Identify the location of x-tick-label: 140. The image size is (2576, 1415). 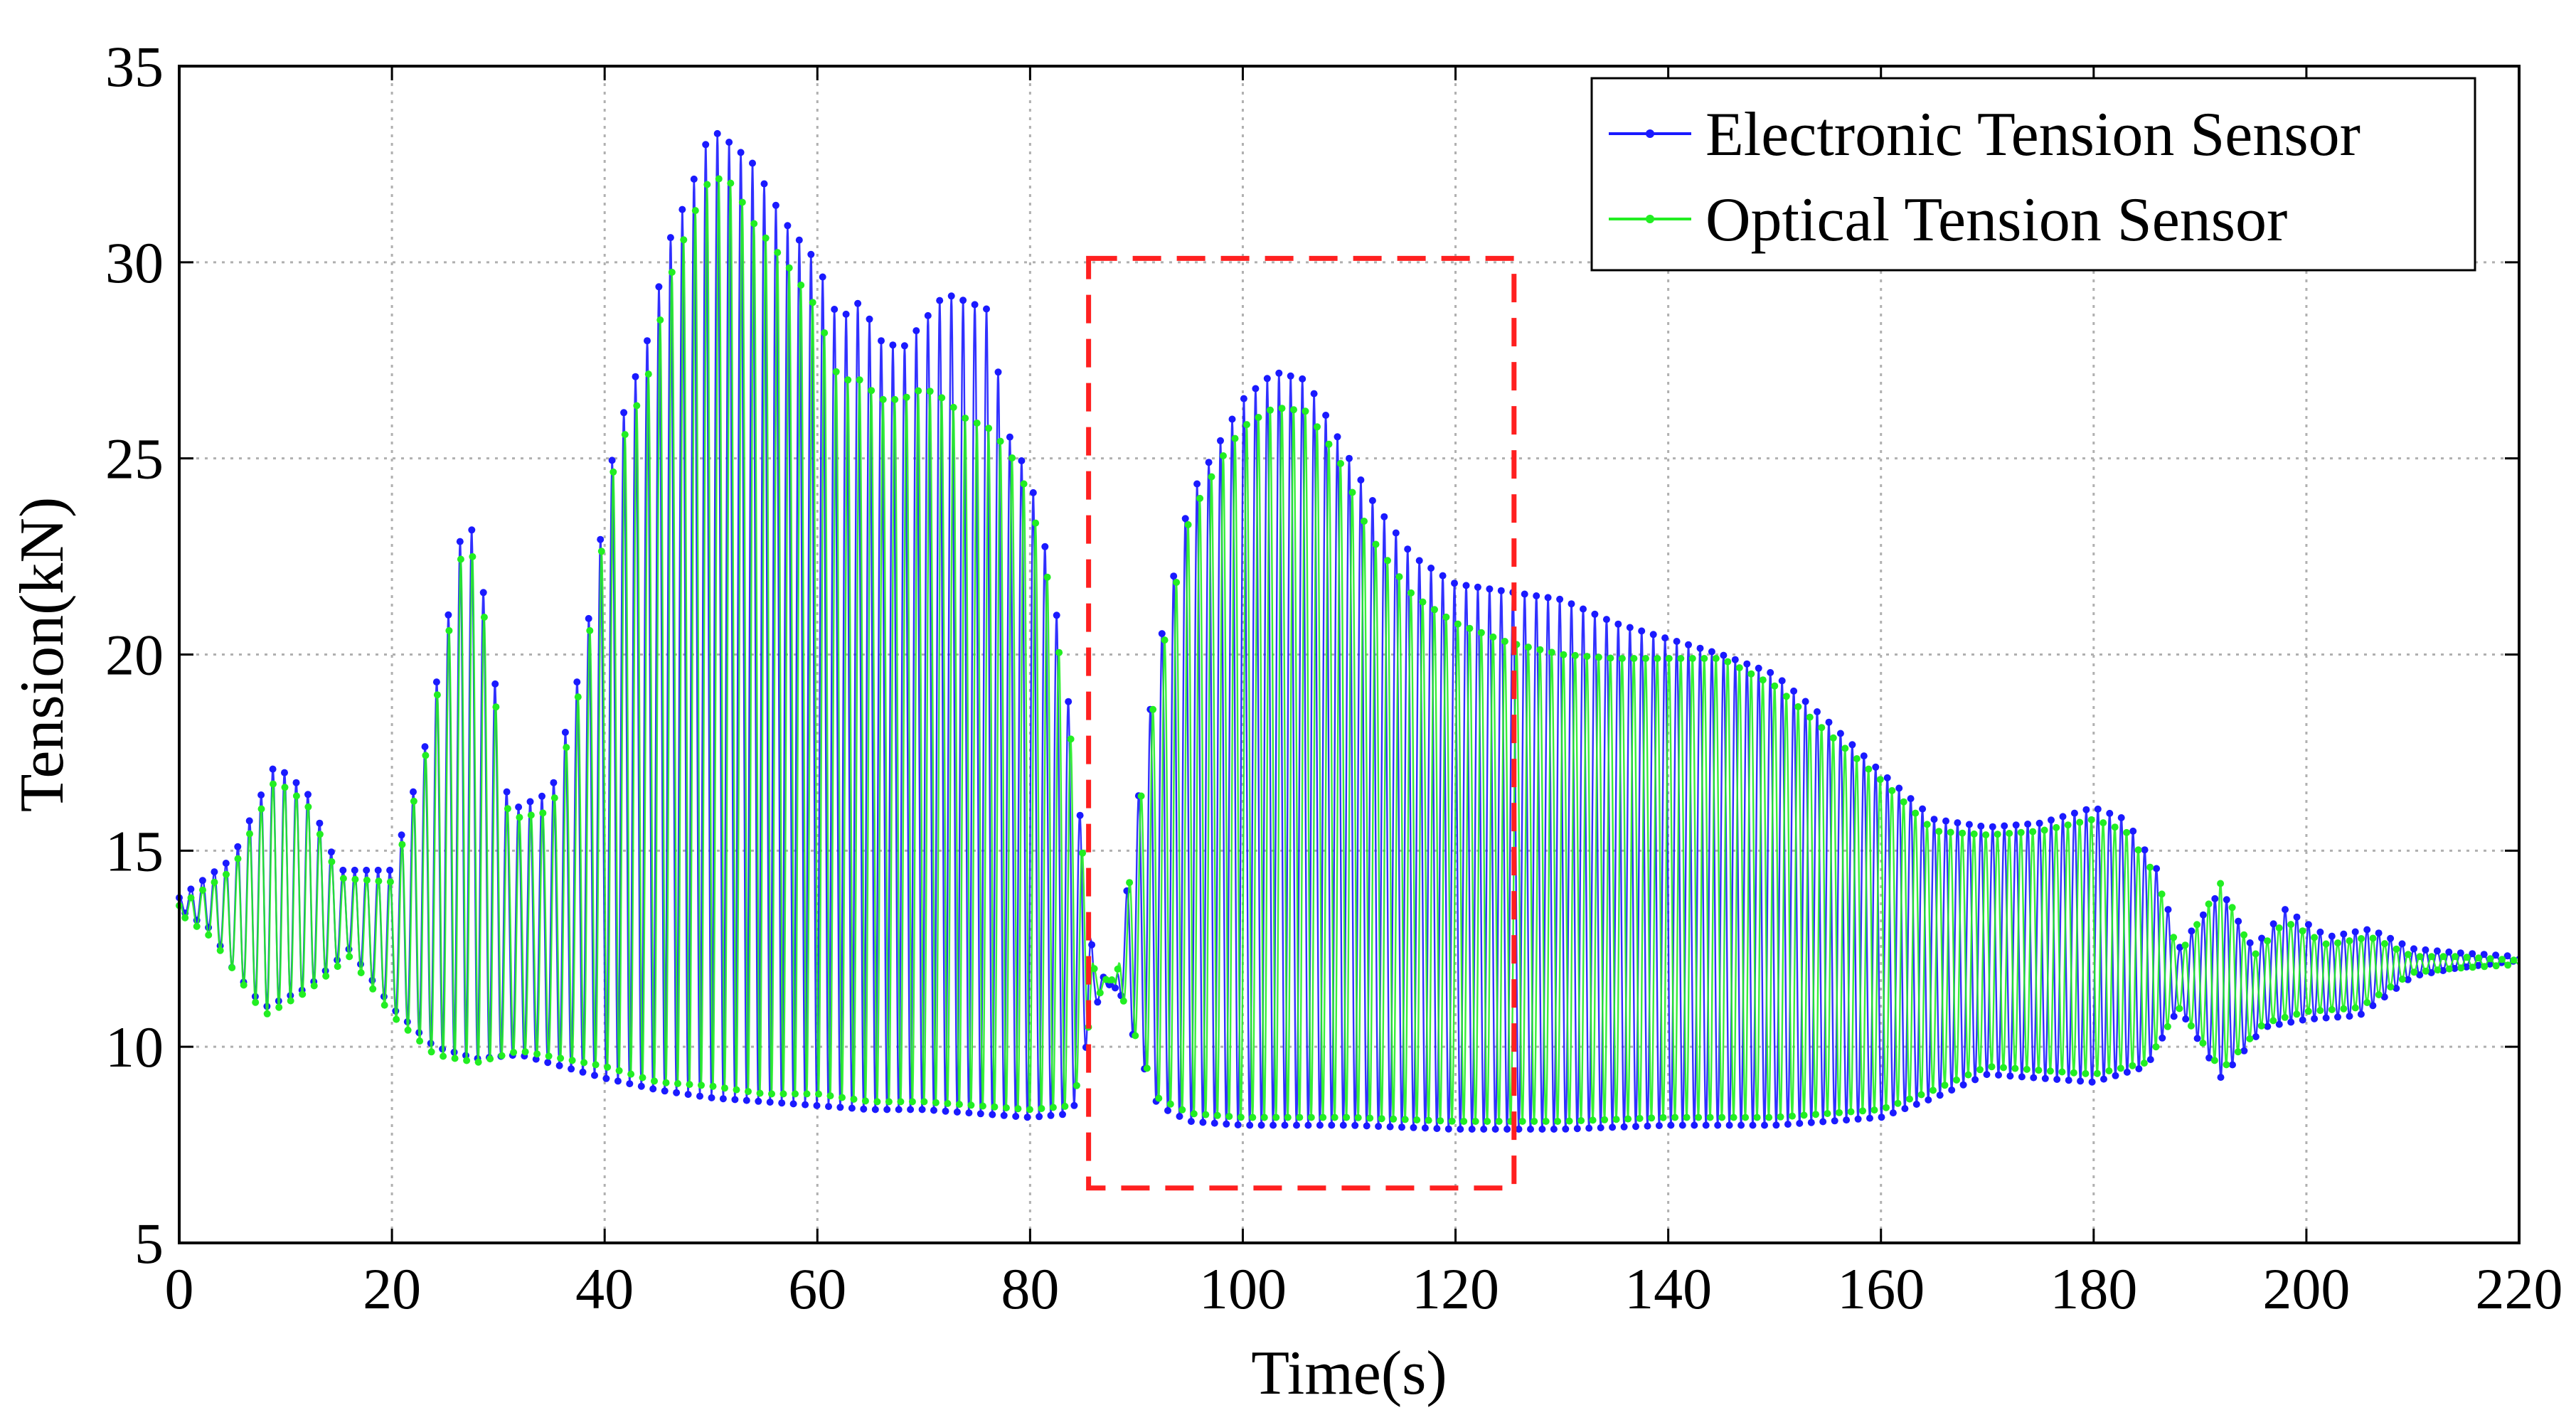
(1668, 1288).